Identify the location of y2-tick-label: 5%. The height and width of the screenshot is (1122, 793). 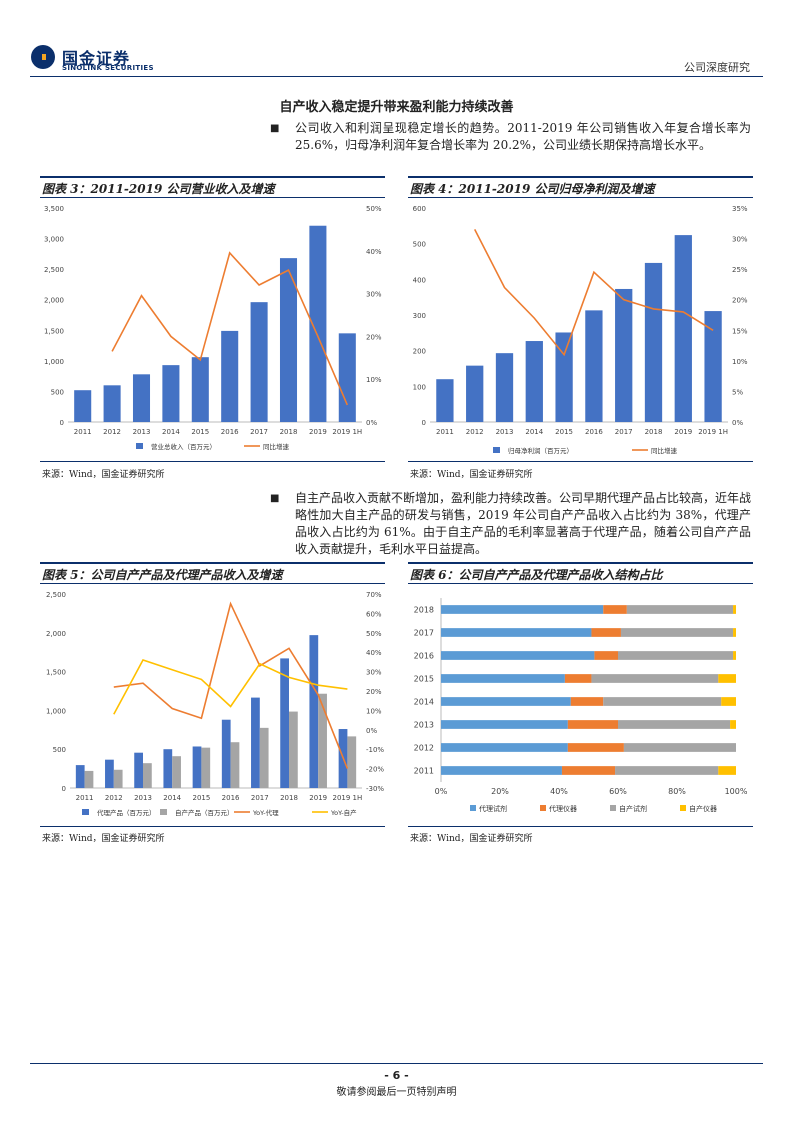
(737, 392).